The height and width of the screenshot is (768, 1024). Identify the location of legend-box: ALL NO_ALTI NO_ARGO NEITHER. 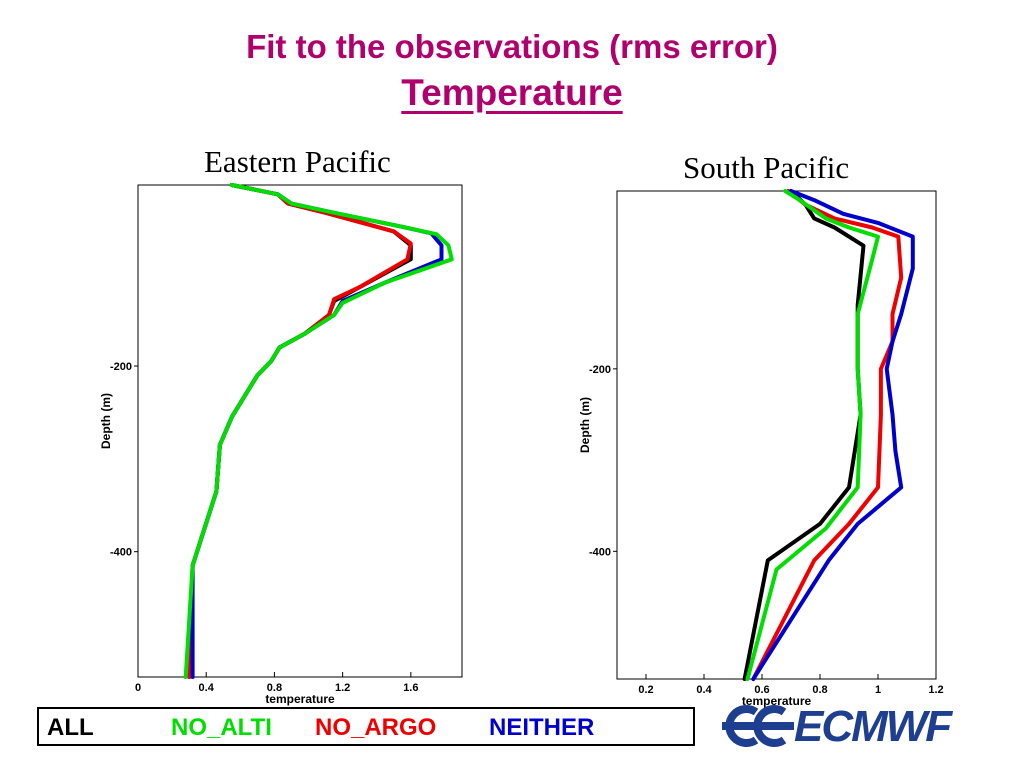
(366, 726).